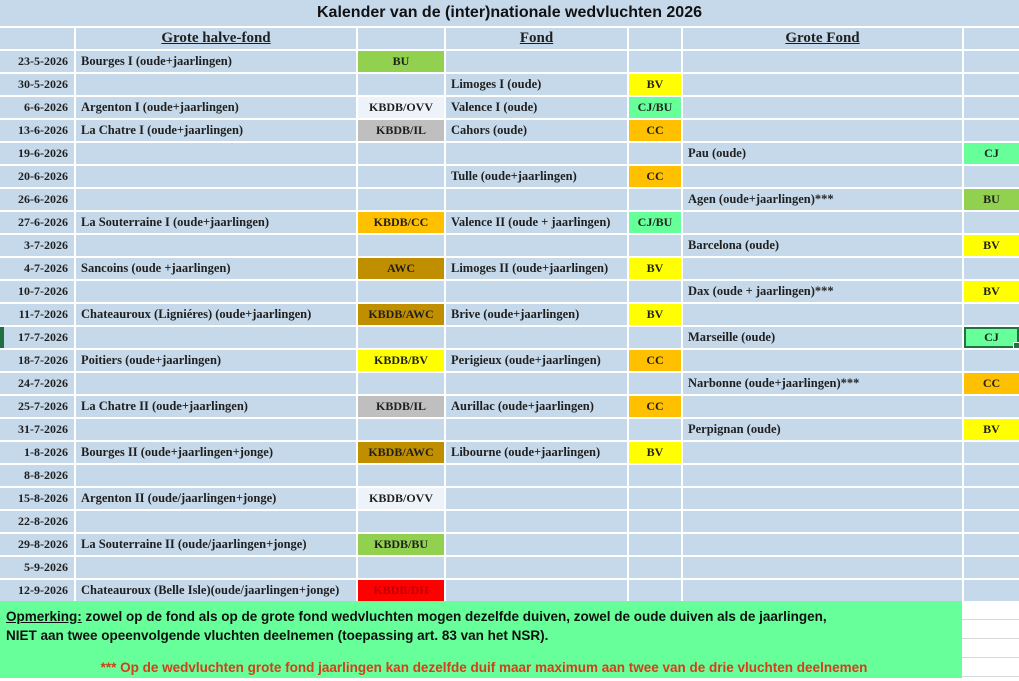 The image size is (1019, 681). I want to click on race-name-cell: Aurillac (oude+jaarlingen), so click(536, 406).